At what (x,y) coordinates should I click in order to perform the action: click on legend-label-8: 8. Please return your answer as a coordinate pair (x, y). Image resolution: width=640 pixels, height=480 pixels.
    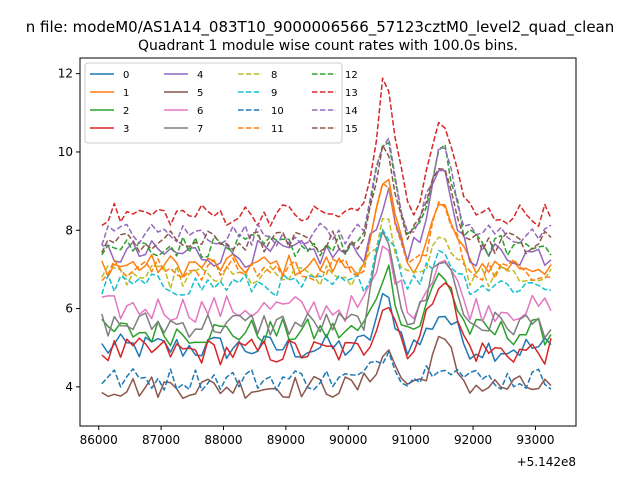
    Looking at the image, I should click on (274, 75).